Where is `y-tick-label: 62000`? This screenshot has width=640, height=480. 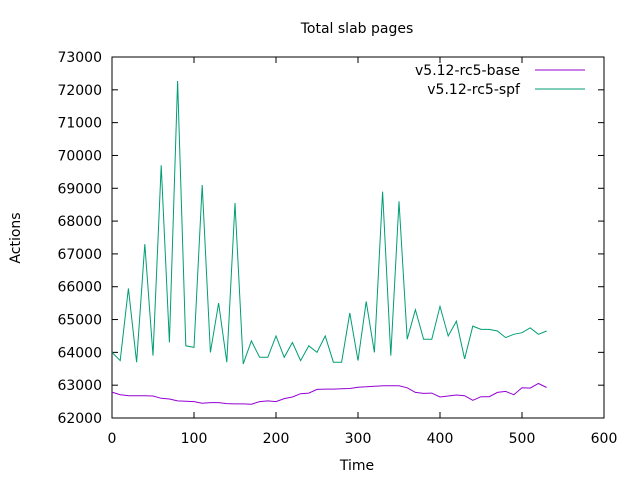 y-tick-label: 62000 is located at coordinates (79, 419).